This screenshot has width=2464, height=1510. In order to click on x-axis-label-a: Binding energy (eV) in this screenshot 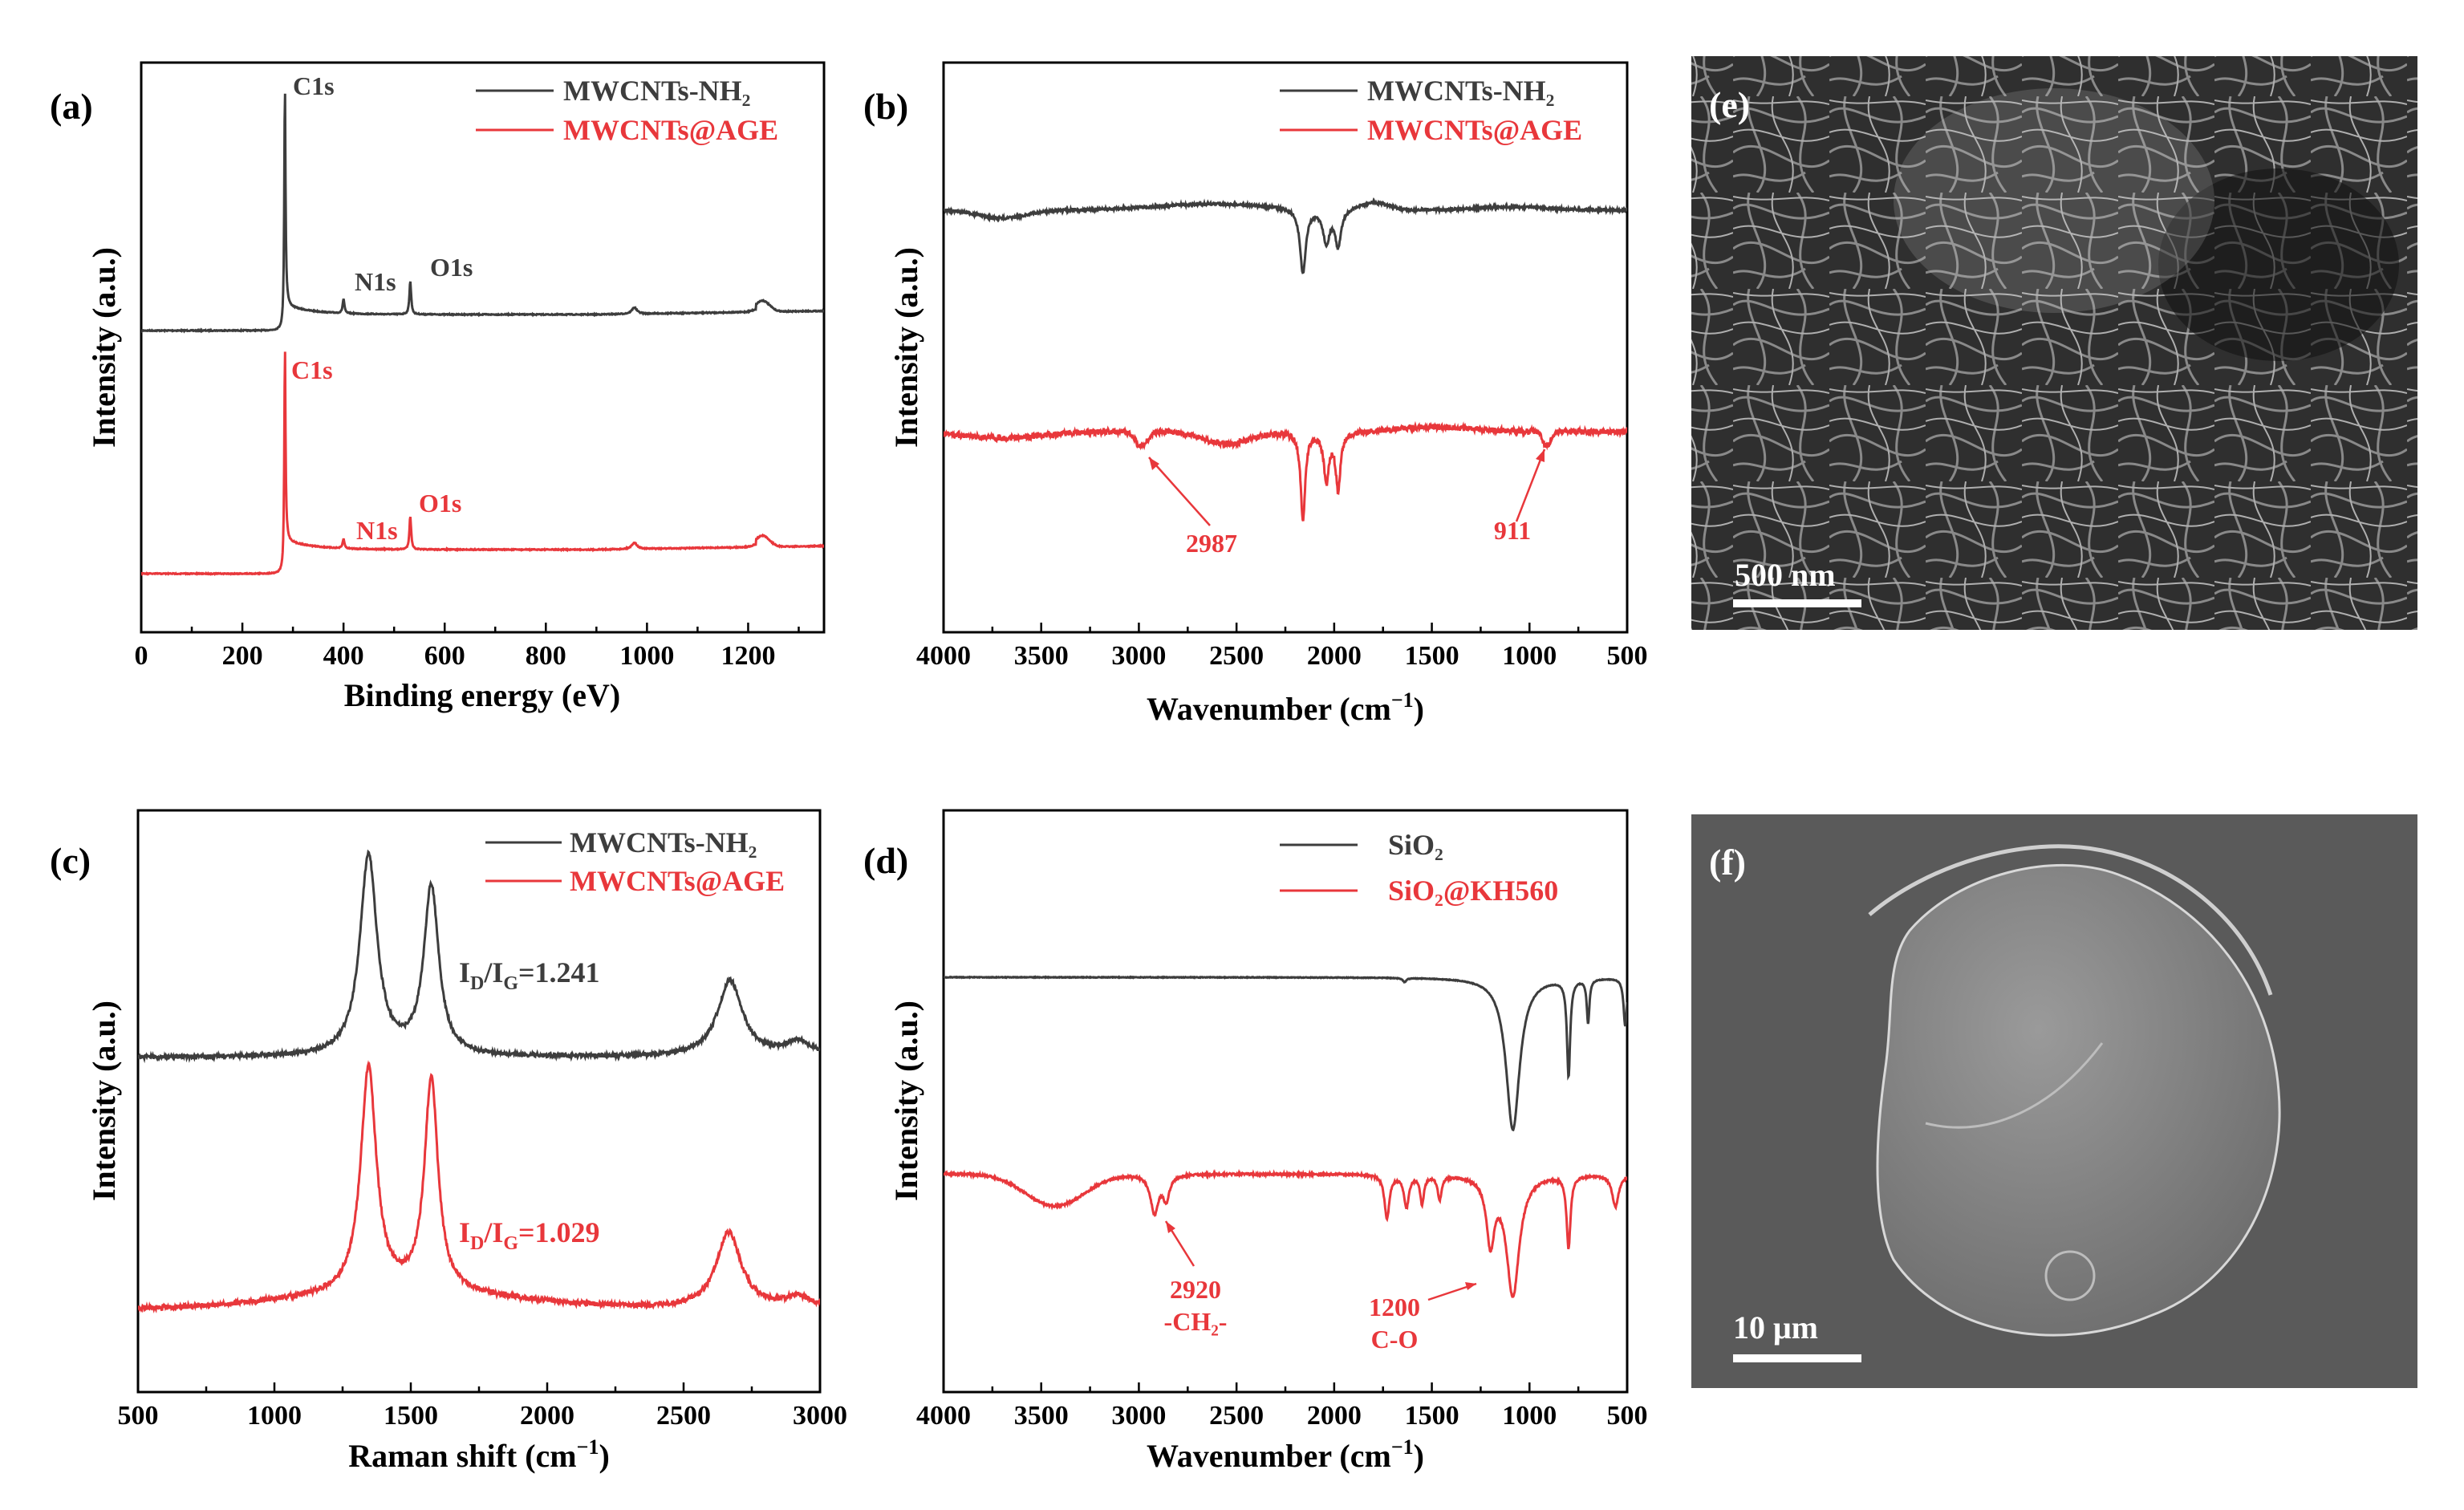, I will do `click(482, 695)`.